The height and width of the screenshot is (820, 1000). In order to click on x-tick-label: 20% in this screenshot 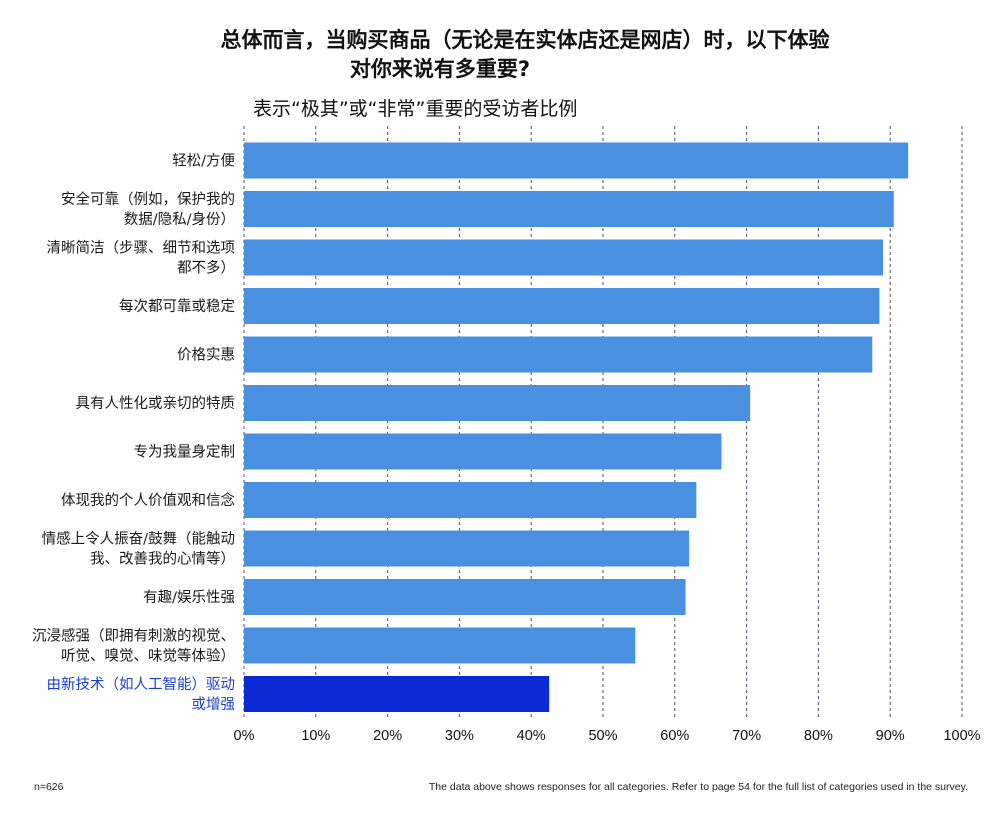, I will do `click(387, 736)`.